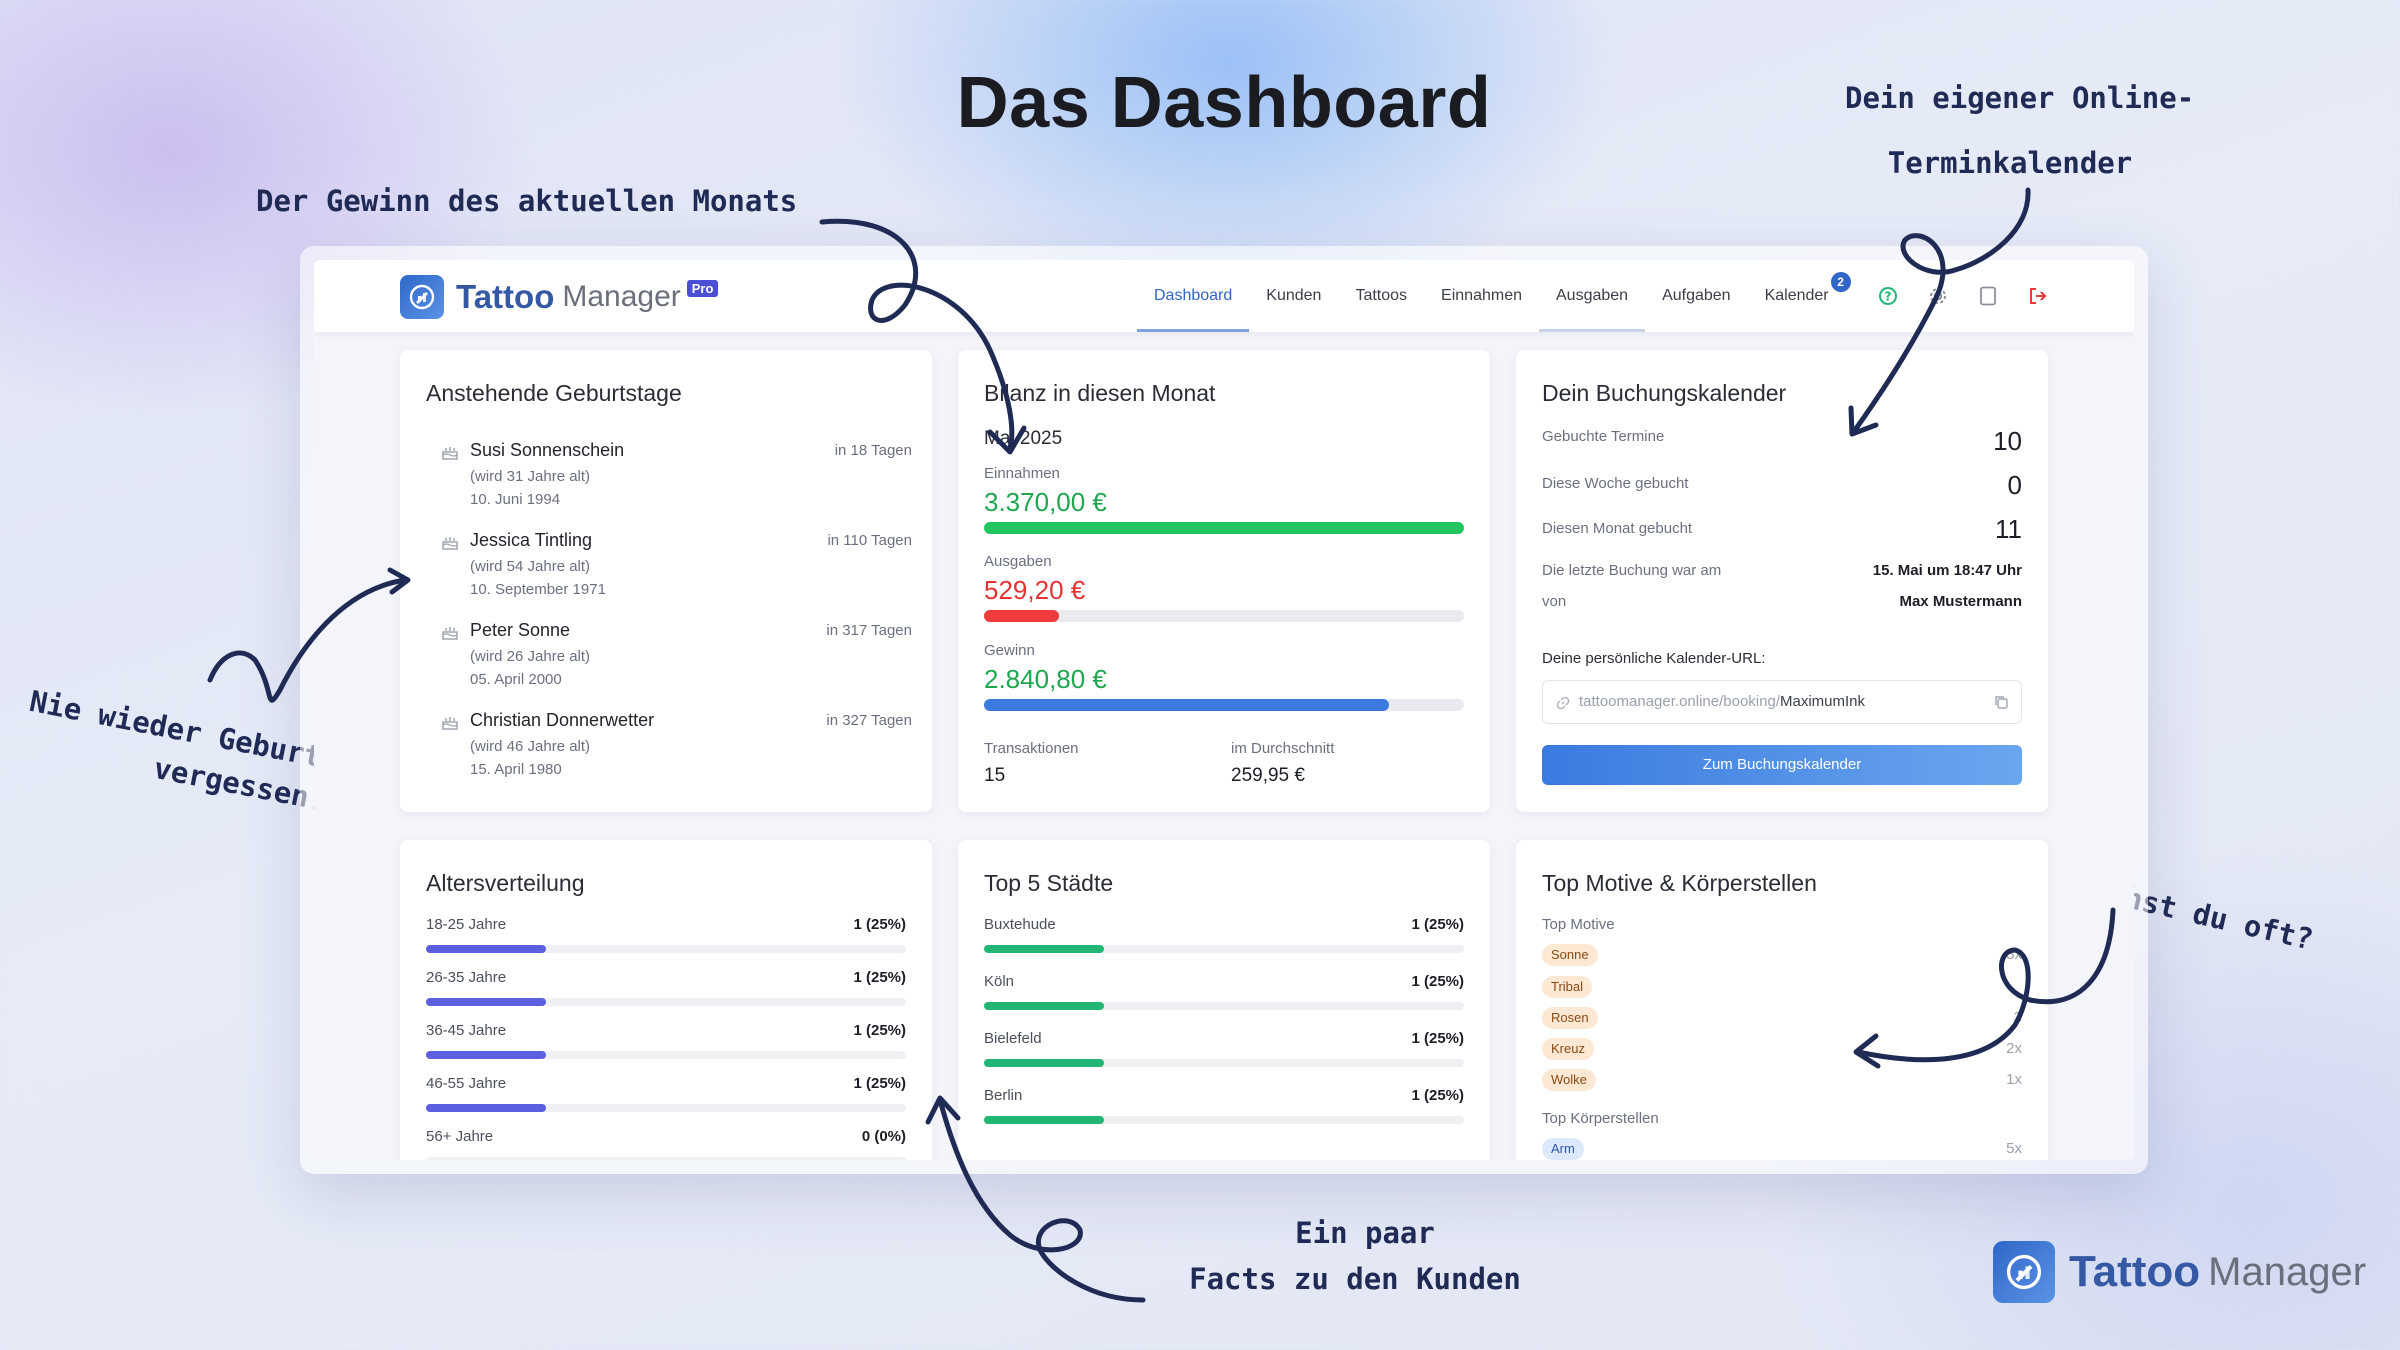 Image resolution: width=2400 pixels, height=1350 pixels. What do you see at coordinates (1960, 601) in the screenshot?
I see `last-booking-by-value: Max Mustermann` at bounding box center [1960, 601].